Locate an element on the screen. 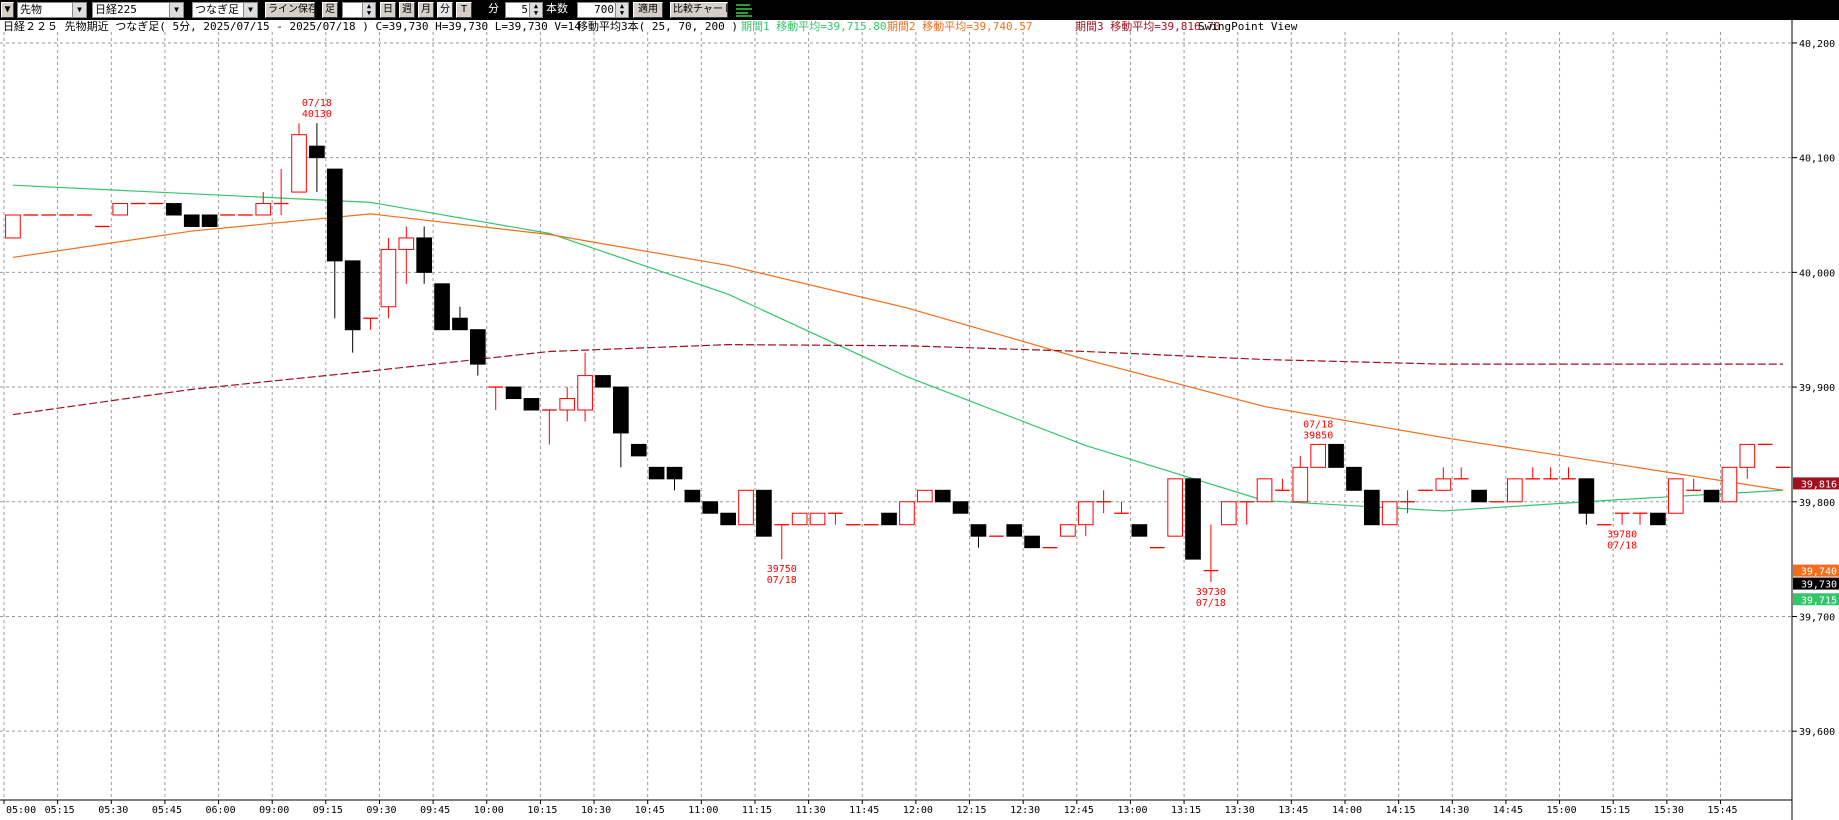  period-month-button: 月 is located at coordinates (426, 10).